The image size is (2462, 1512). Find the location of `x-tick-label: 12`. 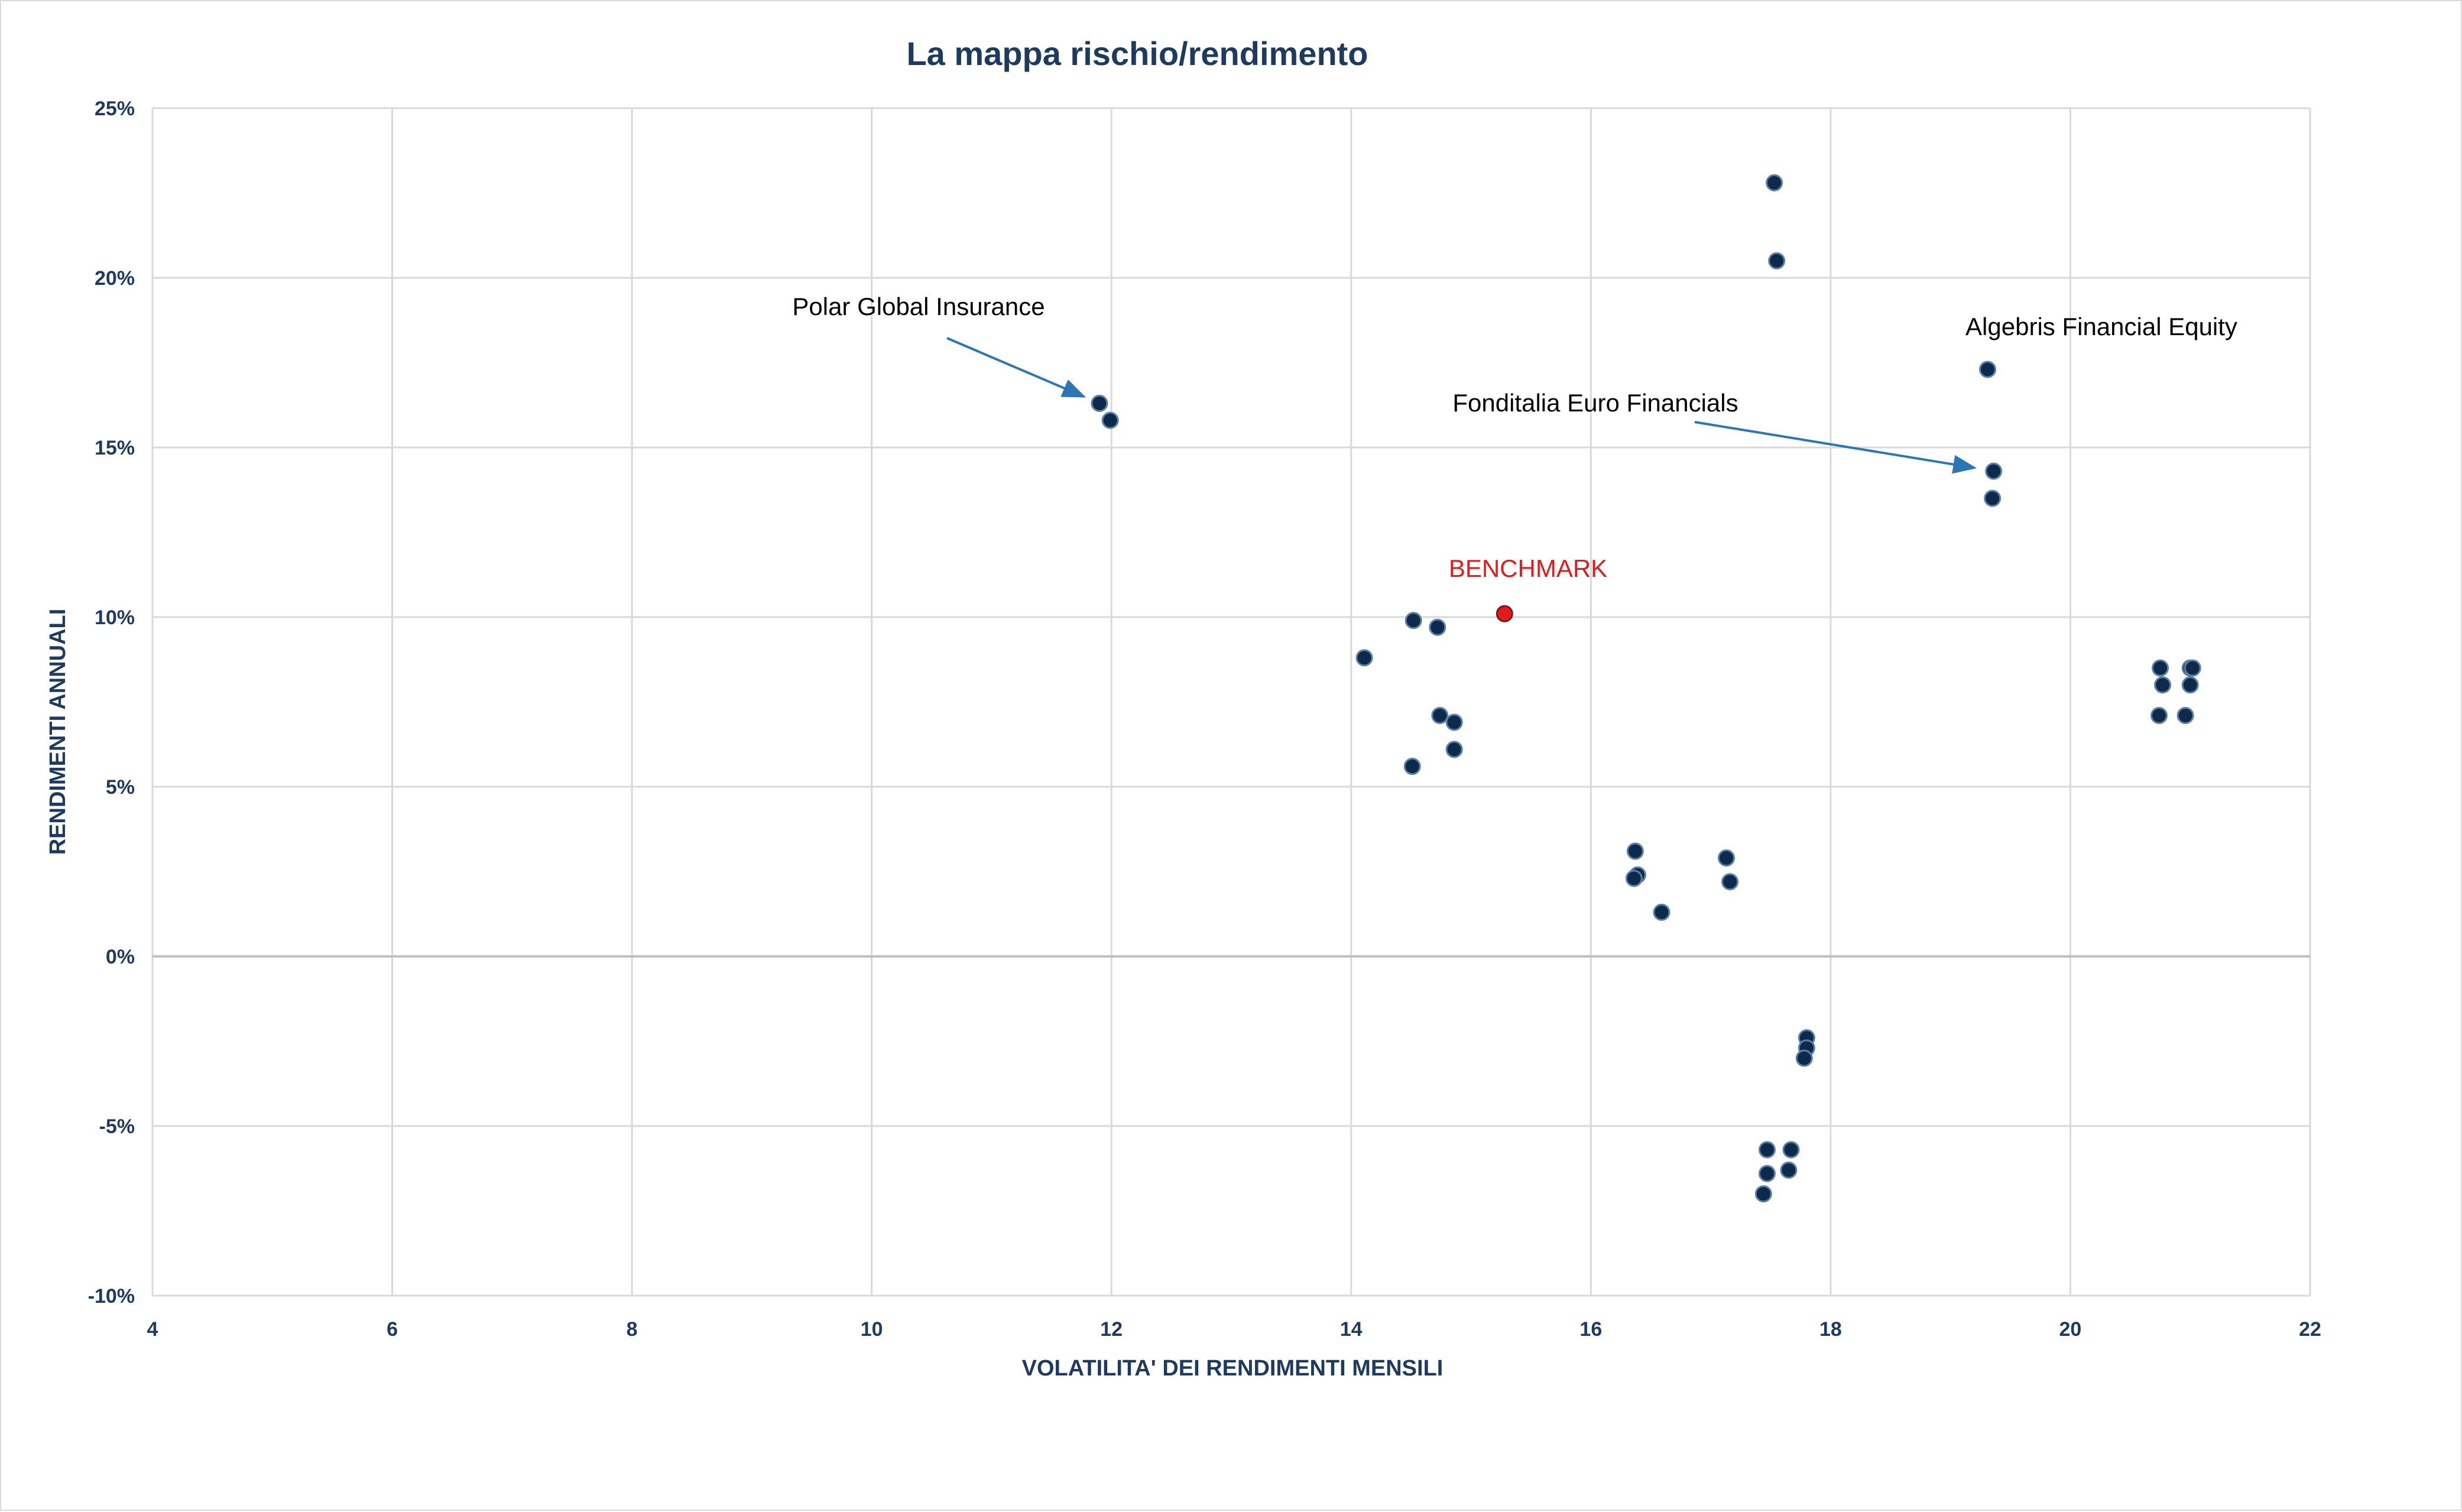

x-tick-label: 12 is located at coordinates (1111, 1329).